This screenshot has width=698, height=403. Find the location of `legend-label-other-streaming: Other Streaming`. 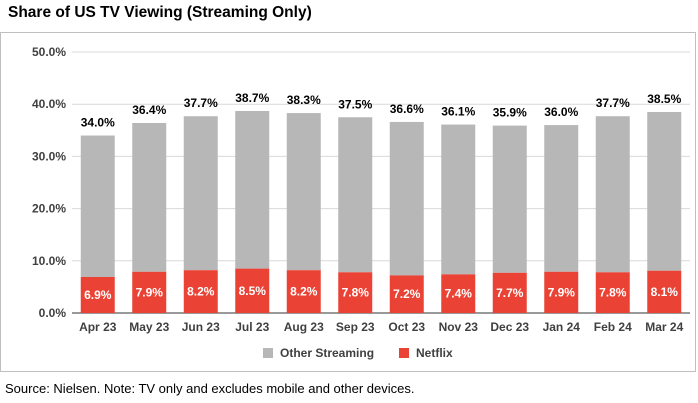

legend-label-other-streaming: Other Streaming is located at coordinates (327, 353).